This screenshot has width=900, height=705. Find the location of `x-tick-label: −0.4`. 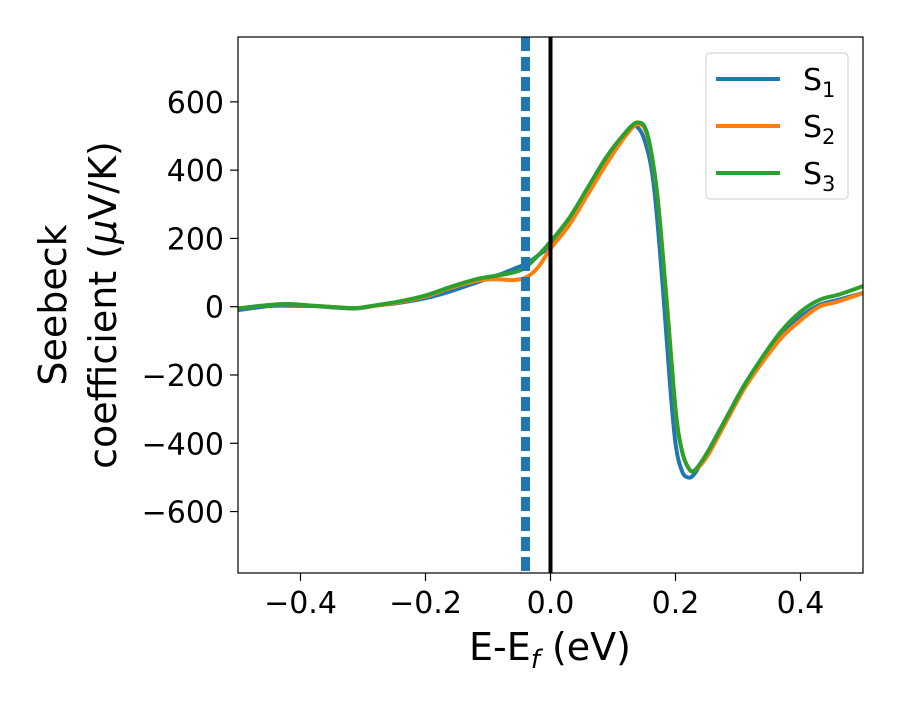

x-tick-label: −0.4 is located at coordinates (300, 603).